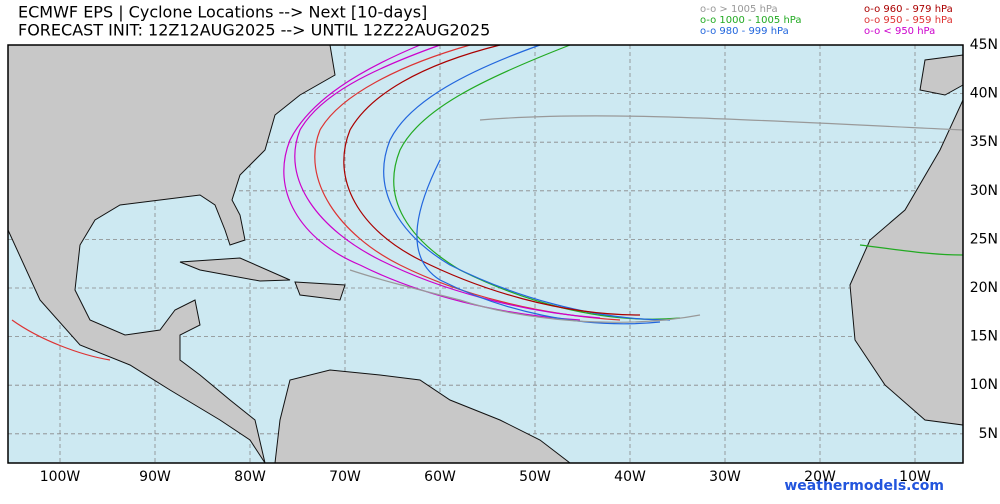 This screenshot has height=504, width=1000. I want to click on lat-label: 15N, so click(984, 337).